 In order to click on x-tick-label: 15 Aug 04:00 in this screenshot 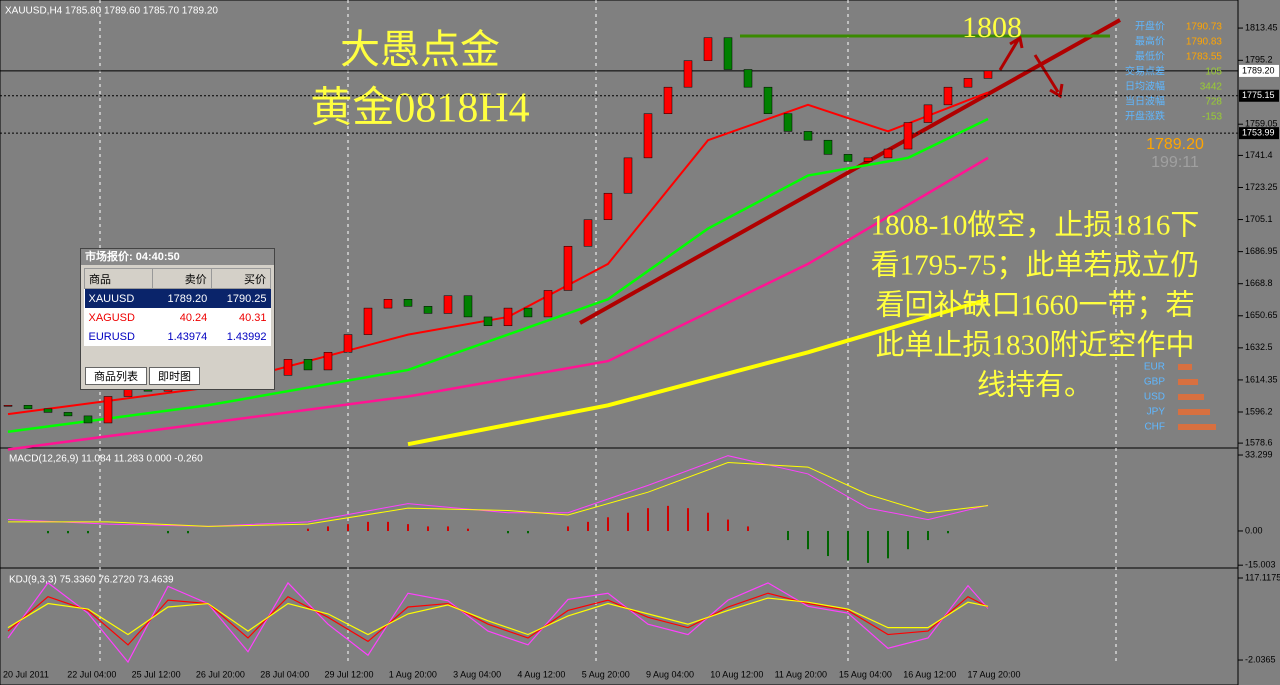, I will do `click(865, 674)`.